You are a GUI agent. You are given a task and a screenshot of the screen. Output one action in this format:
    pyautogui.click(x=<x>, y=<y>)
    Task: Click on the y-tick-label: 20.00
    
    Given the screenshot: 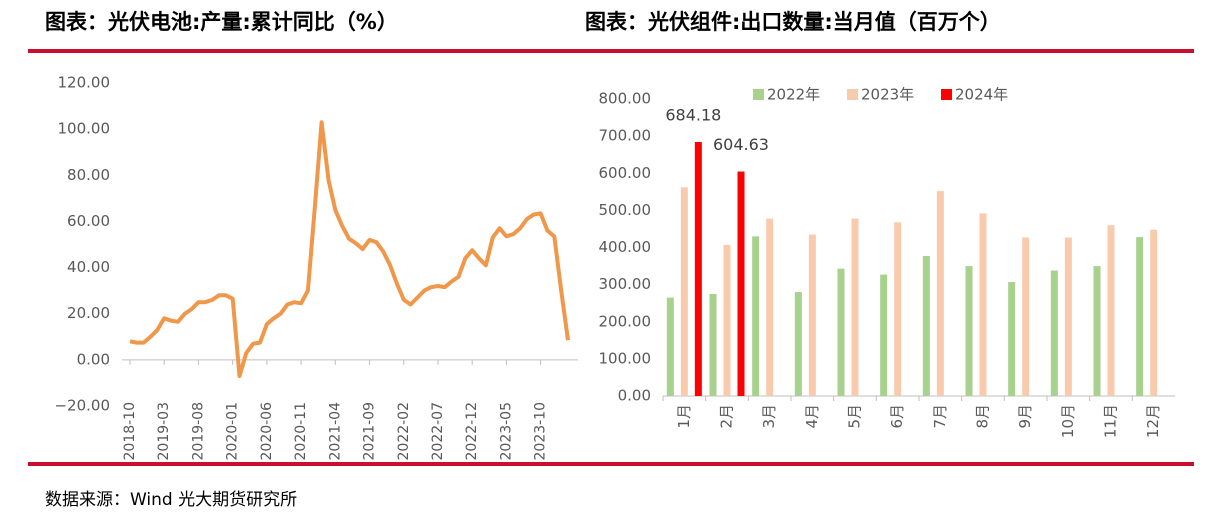 What is the action you would take?
    pyautogui.click(x=88, y=313)
    